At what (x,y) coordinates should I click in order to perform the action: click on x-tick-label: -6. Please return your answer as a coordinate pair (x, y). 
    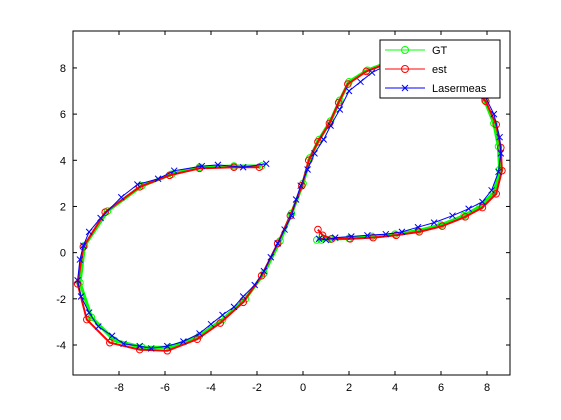
    Looking at the image, I should click on (165, 388).